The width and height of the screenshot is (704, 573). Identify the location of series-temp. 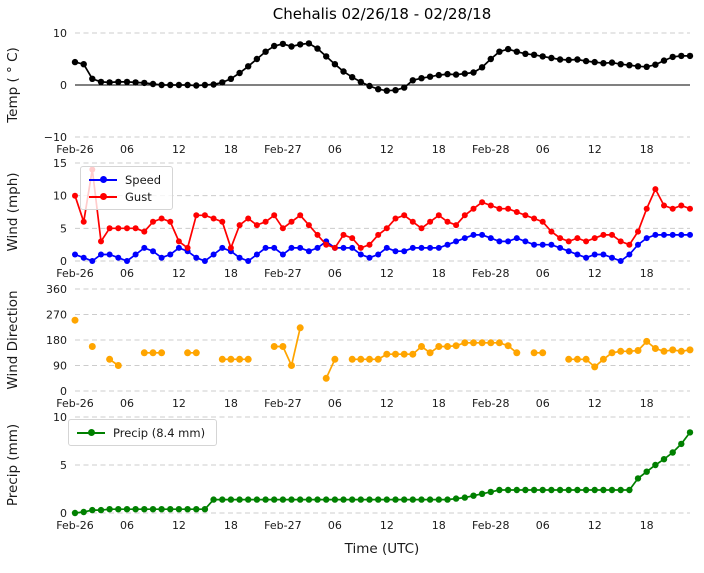
(382, 67).